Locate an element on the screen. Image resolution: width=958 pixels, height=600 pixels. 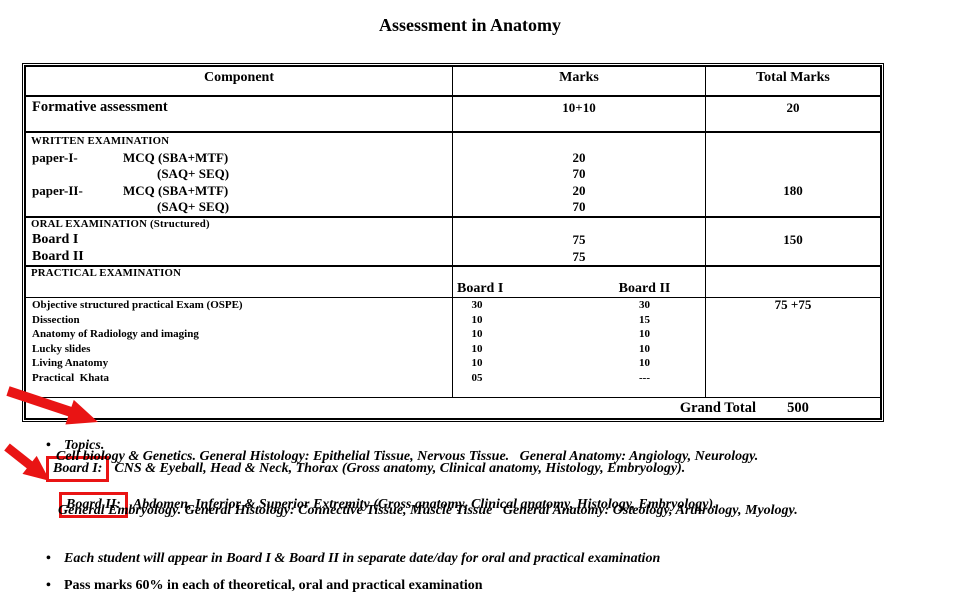
formative-marks: 10+10 is located at coordinates (578, 114).